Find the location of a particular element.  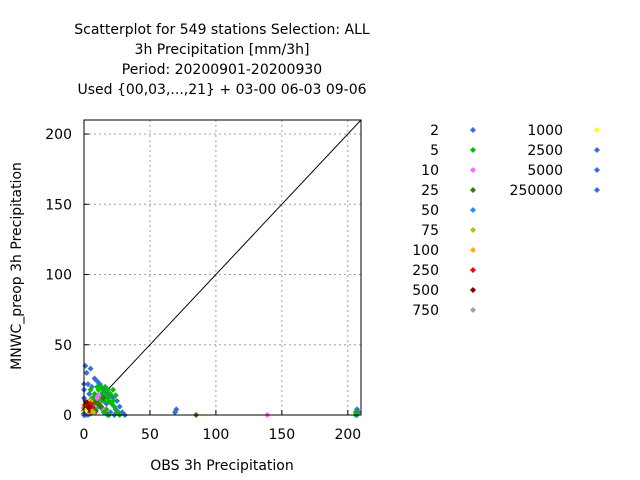

y-axis-label: MNWC_preop 3h Precipitation is located at coordinates (17, 266).